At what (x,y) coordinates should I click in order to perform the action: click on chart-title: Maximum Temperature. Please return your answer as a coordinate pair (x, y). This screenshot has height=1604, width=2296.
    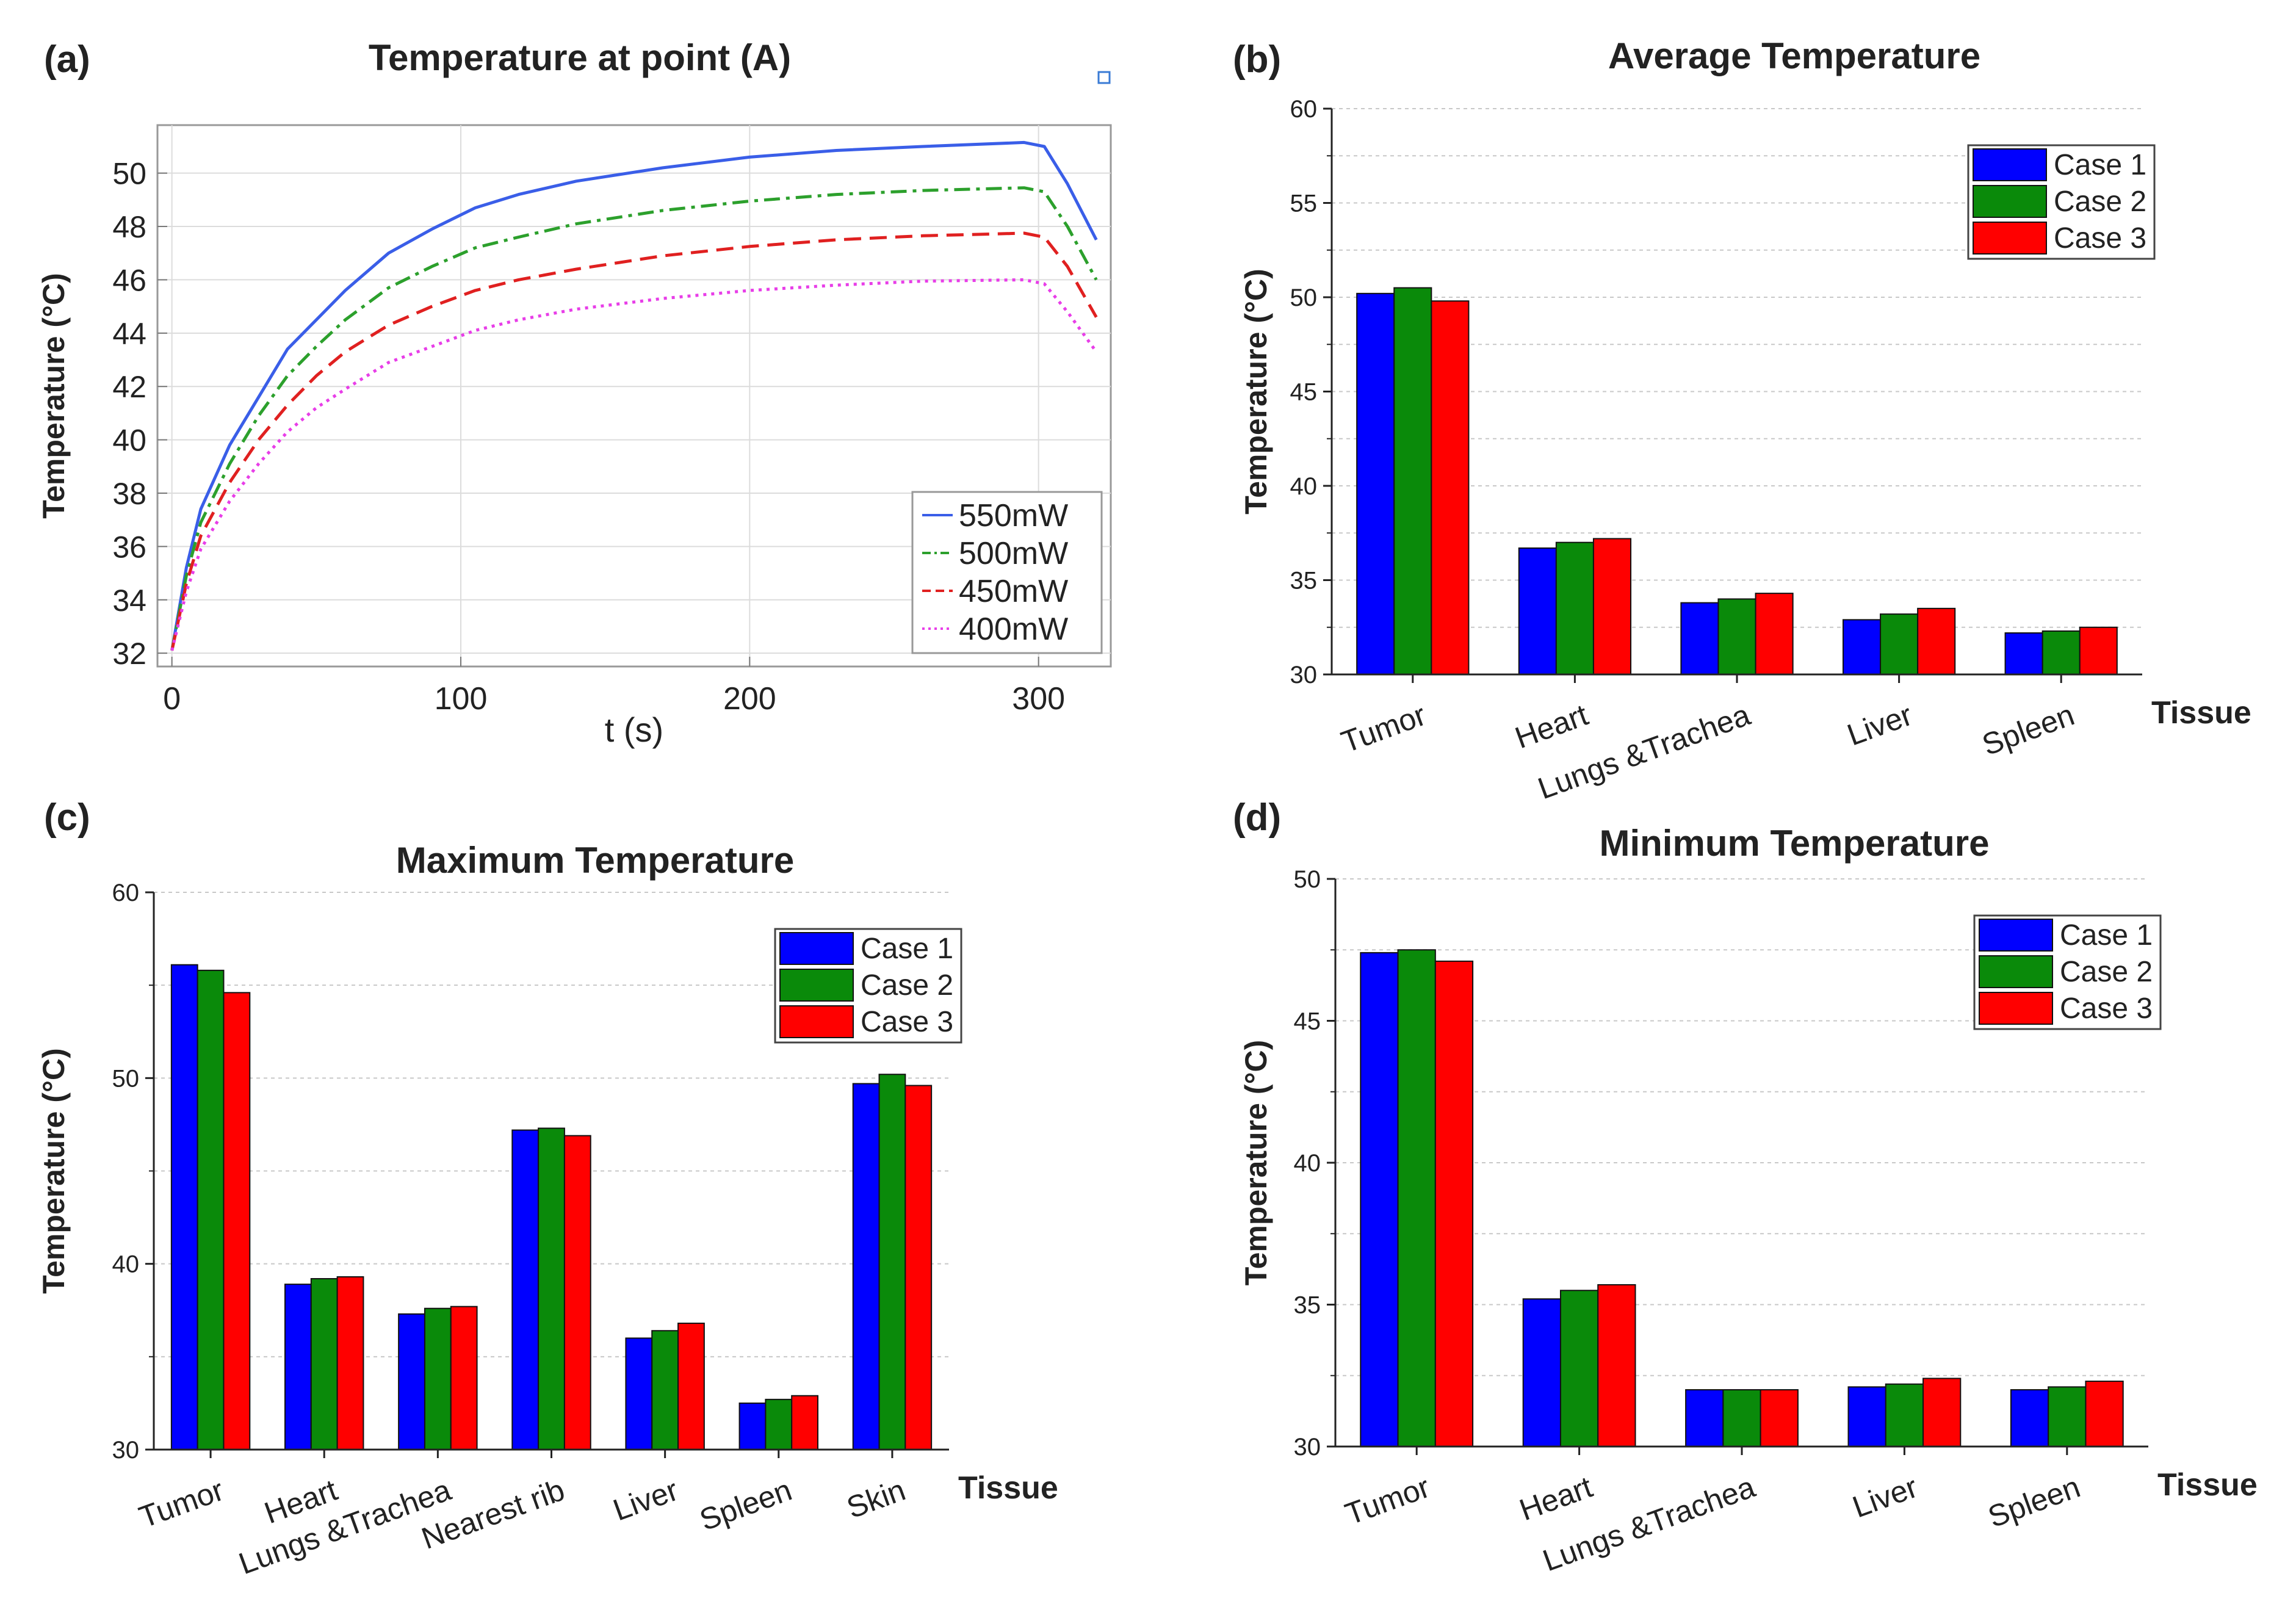
    Looking at the image, I should click on (595, 860).